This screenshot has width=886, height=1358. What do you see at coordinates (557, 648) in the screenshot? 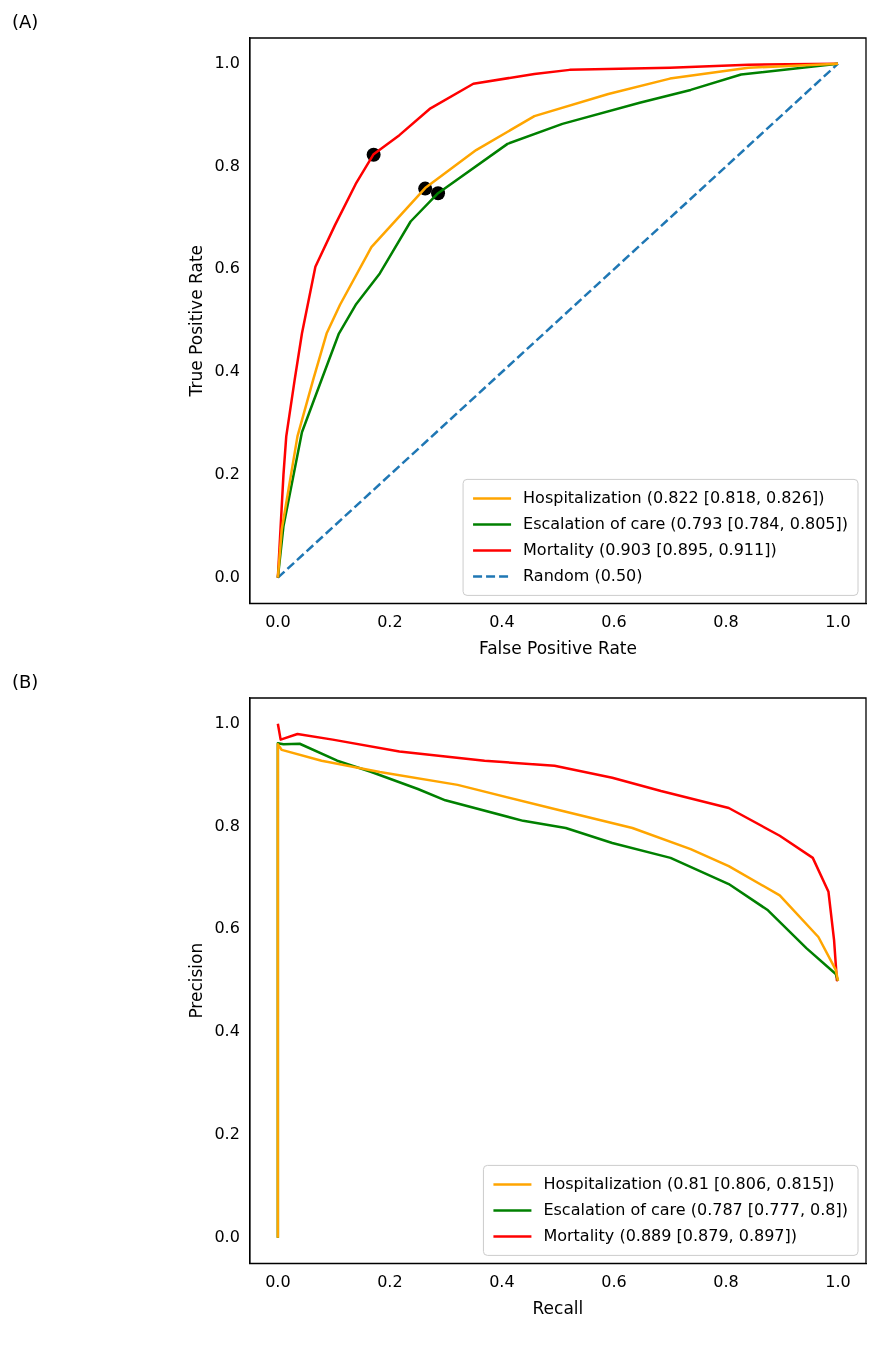
I see `x-axis-title: False Positive Rate` at bounding box center [557, 648].